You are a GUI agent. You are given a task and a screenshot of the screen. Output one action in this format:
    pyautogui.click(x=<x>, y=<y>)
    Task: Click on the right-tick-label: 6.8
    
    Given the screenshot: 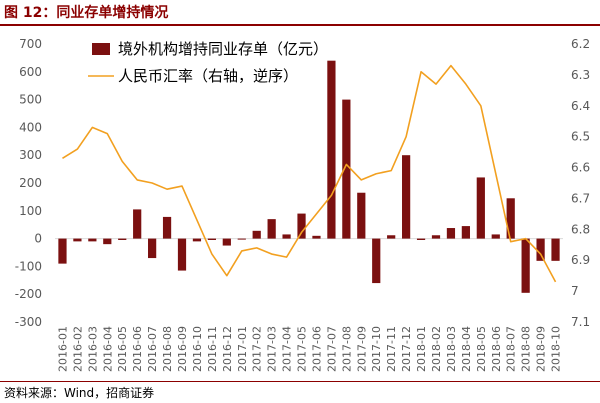 What is the action you would take?
    pyautogui.click(x=580, y=229)
    